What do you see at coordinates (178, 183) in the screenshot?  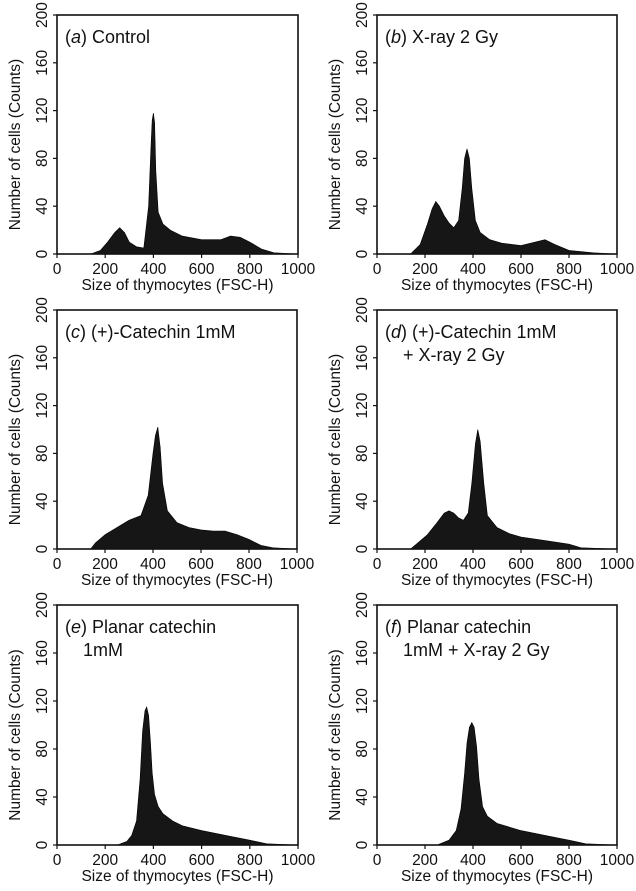 I see `histogram-a` at bounding box center [178, 183].